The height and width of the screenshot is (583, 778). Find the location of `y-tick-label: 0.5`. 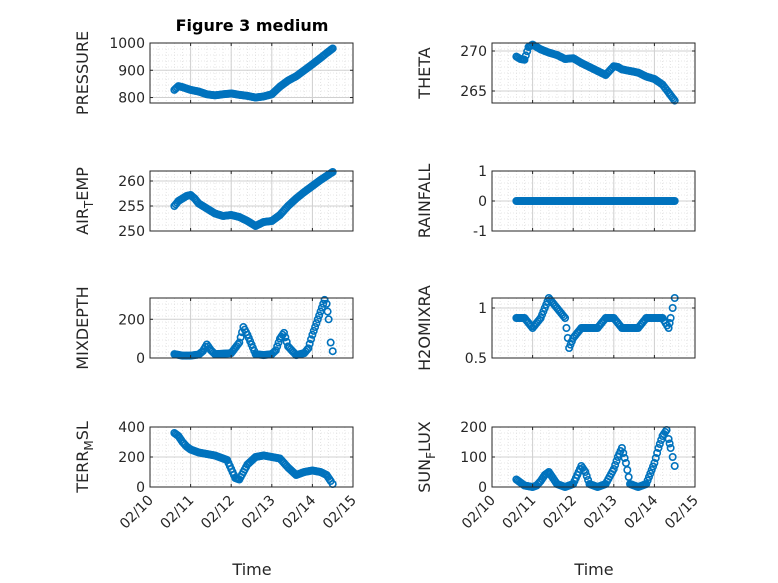

y-tick-label: 0.5 is located at coordinates (476, 359).